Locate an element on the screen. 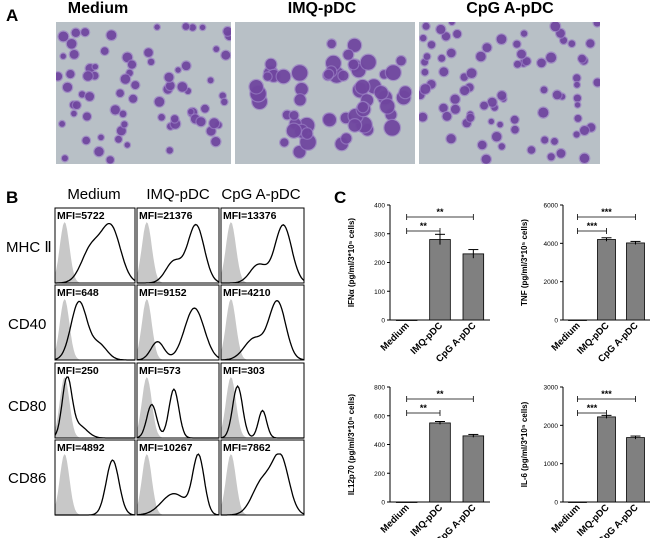  category-label: Medium is located at coordinates (395, 336).